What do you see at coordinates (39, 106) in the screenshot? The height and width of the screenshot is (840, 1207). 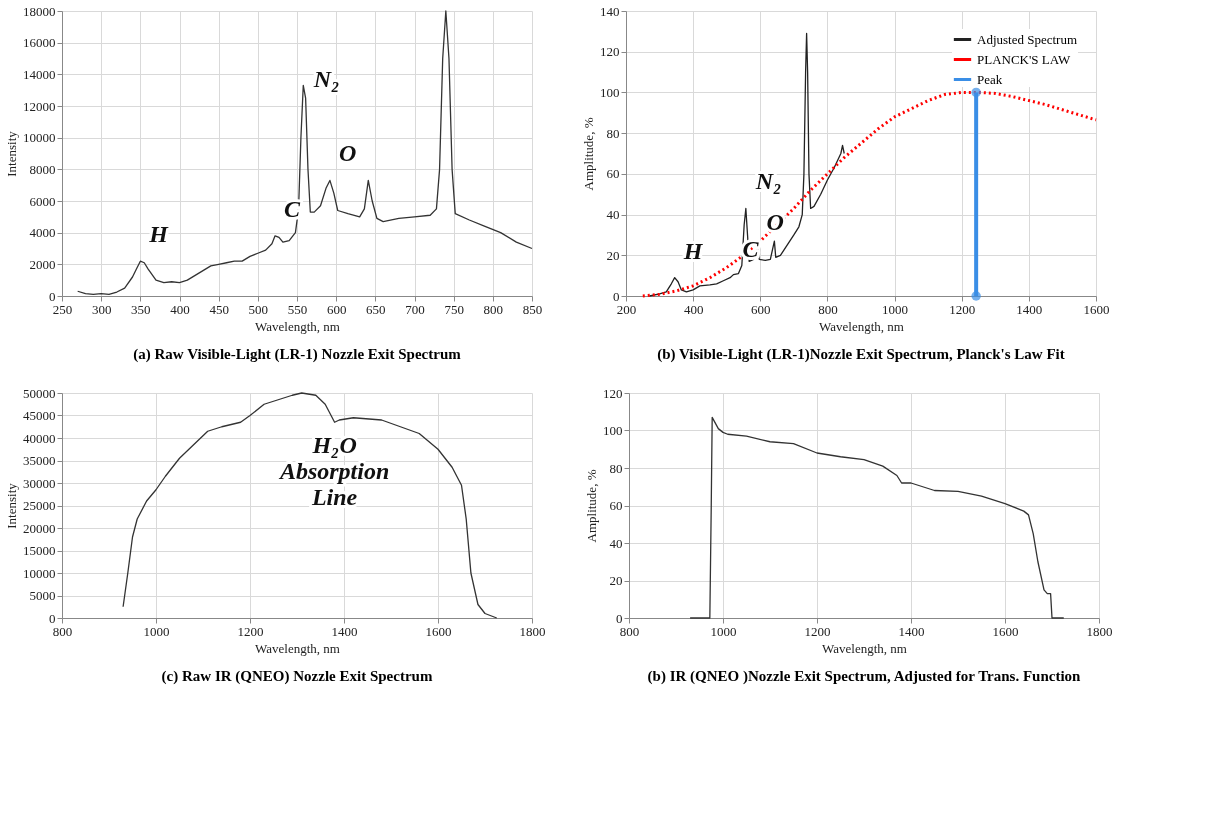 I see `y-tick-label: 12000` at bounding box center [39, 106].